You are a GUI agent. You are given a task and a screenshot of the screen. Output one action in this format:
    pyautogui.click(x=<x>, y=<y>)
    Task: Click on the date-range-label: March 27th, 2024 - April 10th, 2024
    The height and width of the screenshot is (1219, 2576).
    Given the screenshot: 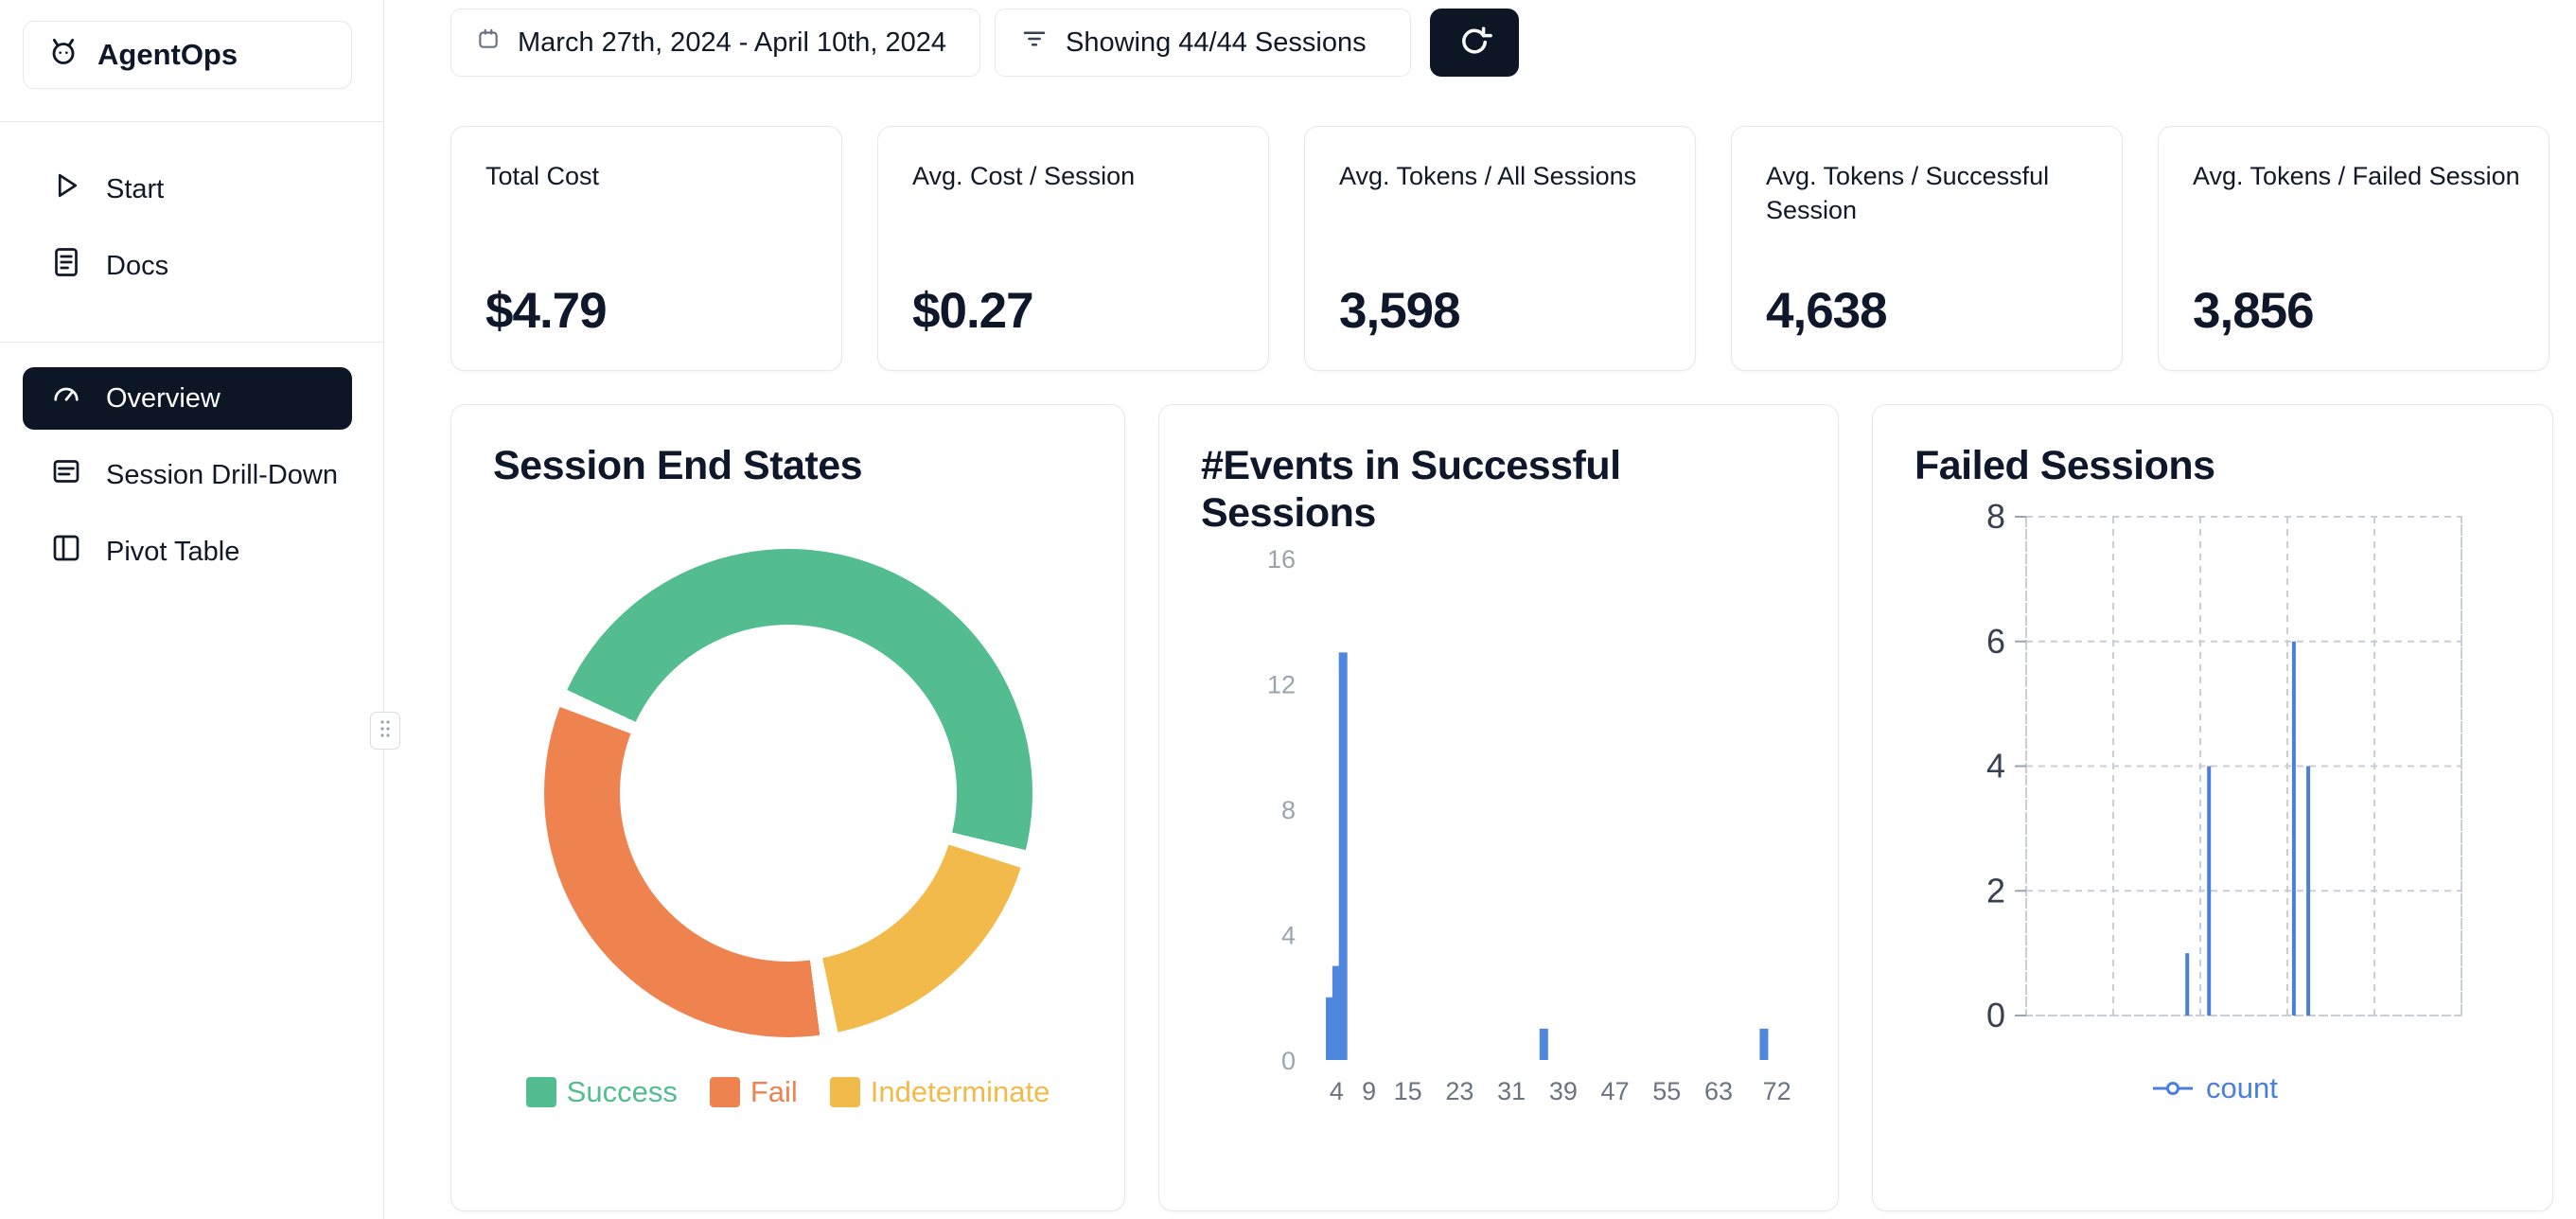 What is the action you would take?
    pyautogui.click(x=732, y=42)
    